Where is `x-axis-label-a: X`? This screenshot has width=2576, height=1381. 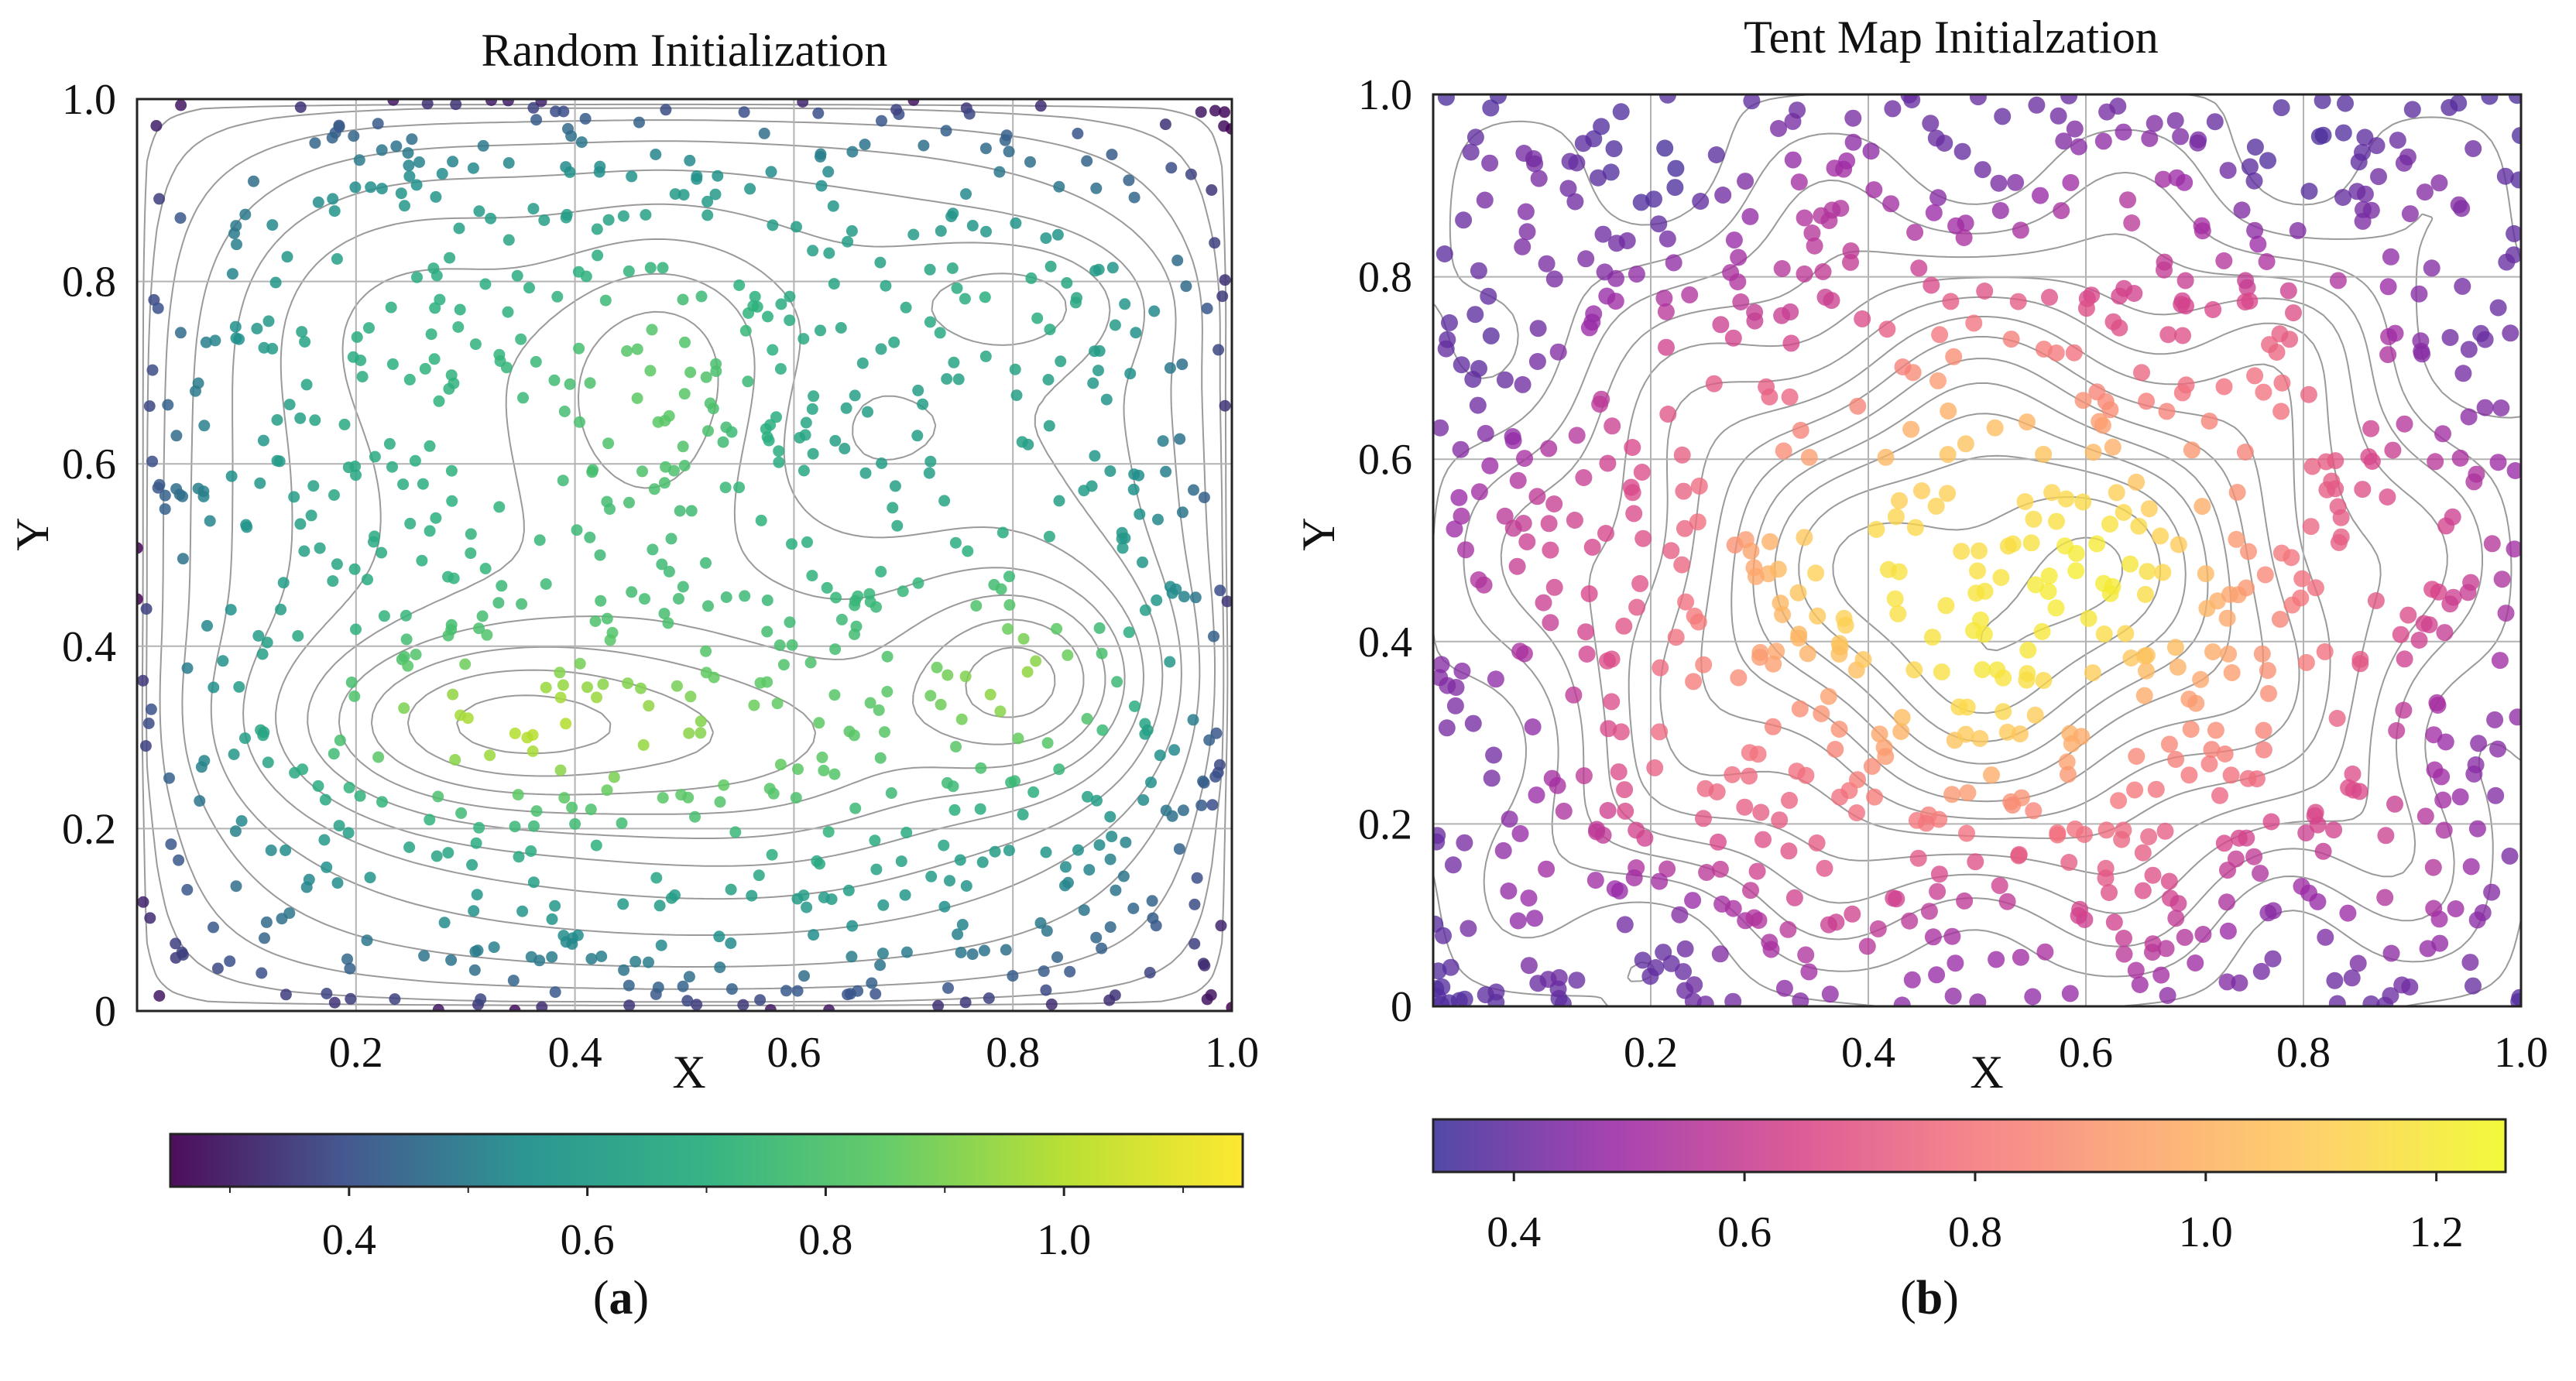 x-axis-label-a: X is located at coordinates (688, 1072).